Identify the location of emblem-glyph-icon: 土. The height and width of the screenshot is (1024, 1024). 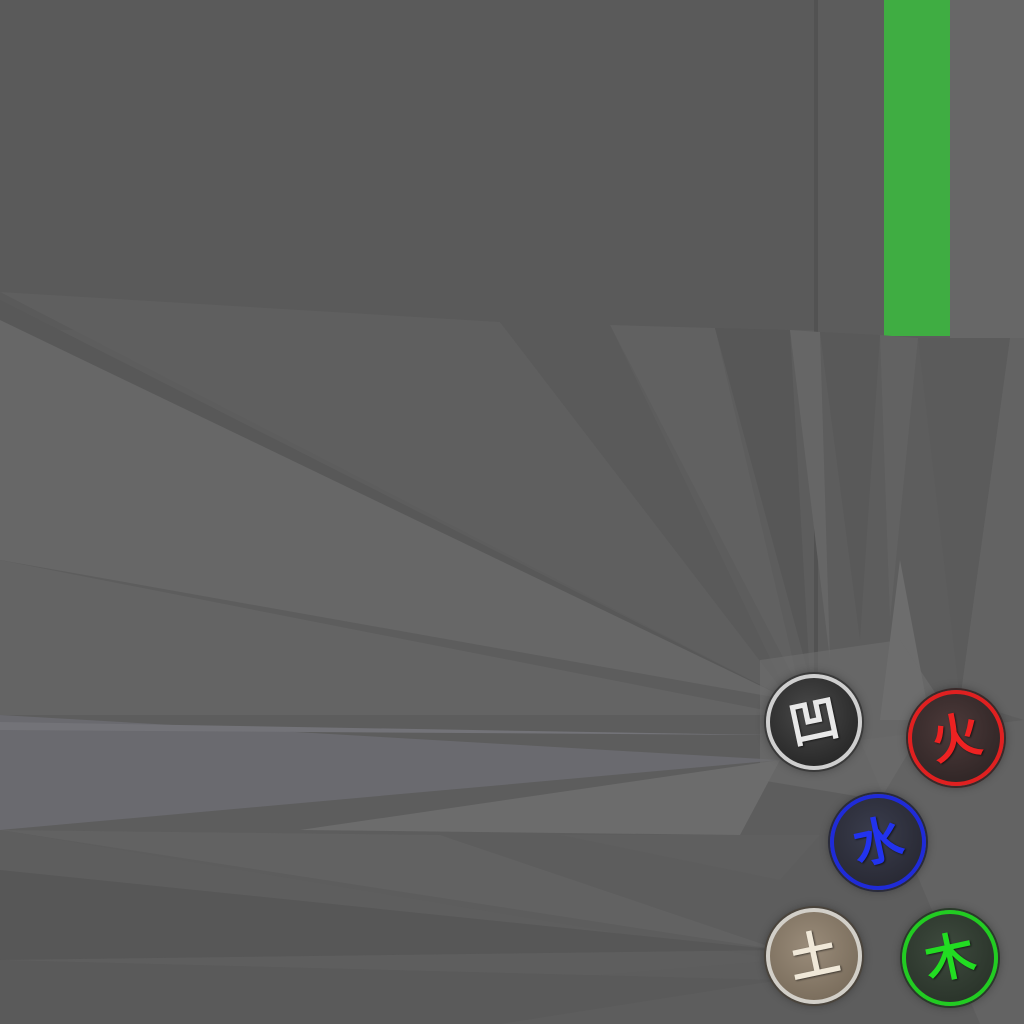
(814, 955).